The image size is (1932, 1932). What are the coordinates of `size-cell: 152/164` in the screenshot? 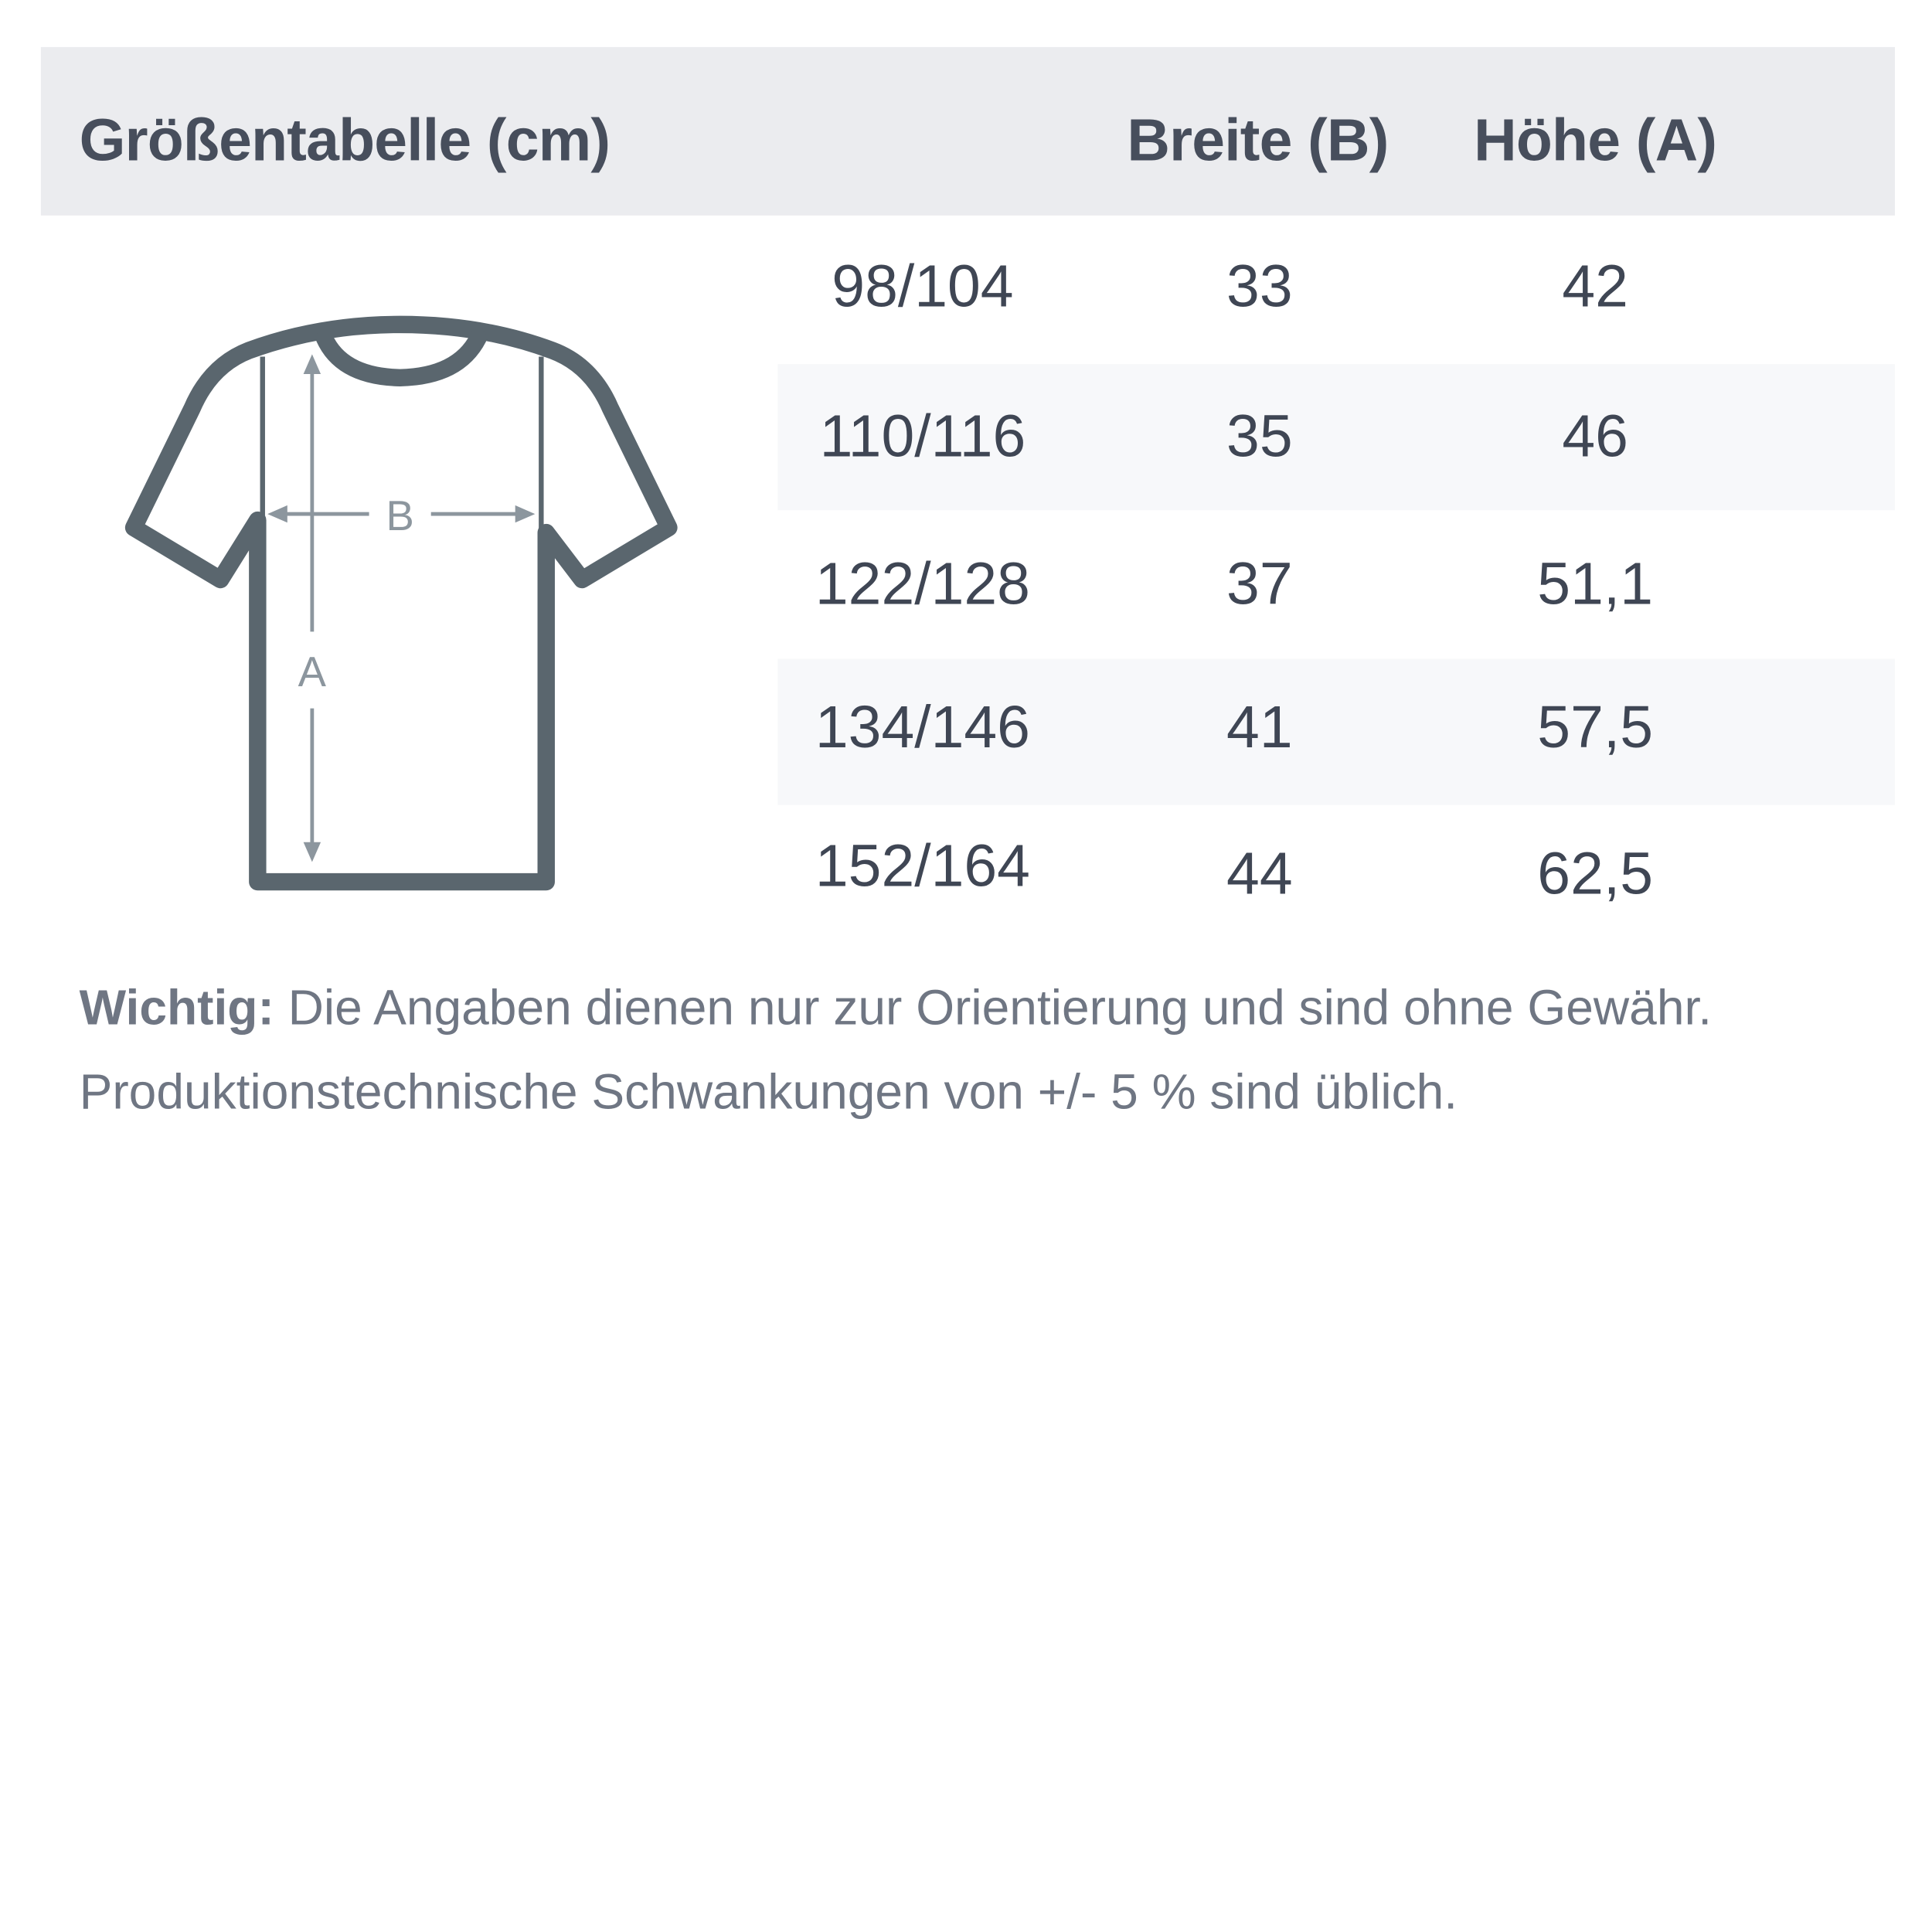 It's located at (922, 867).